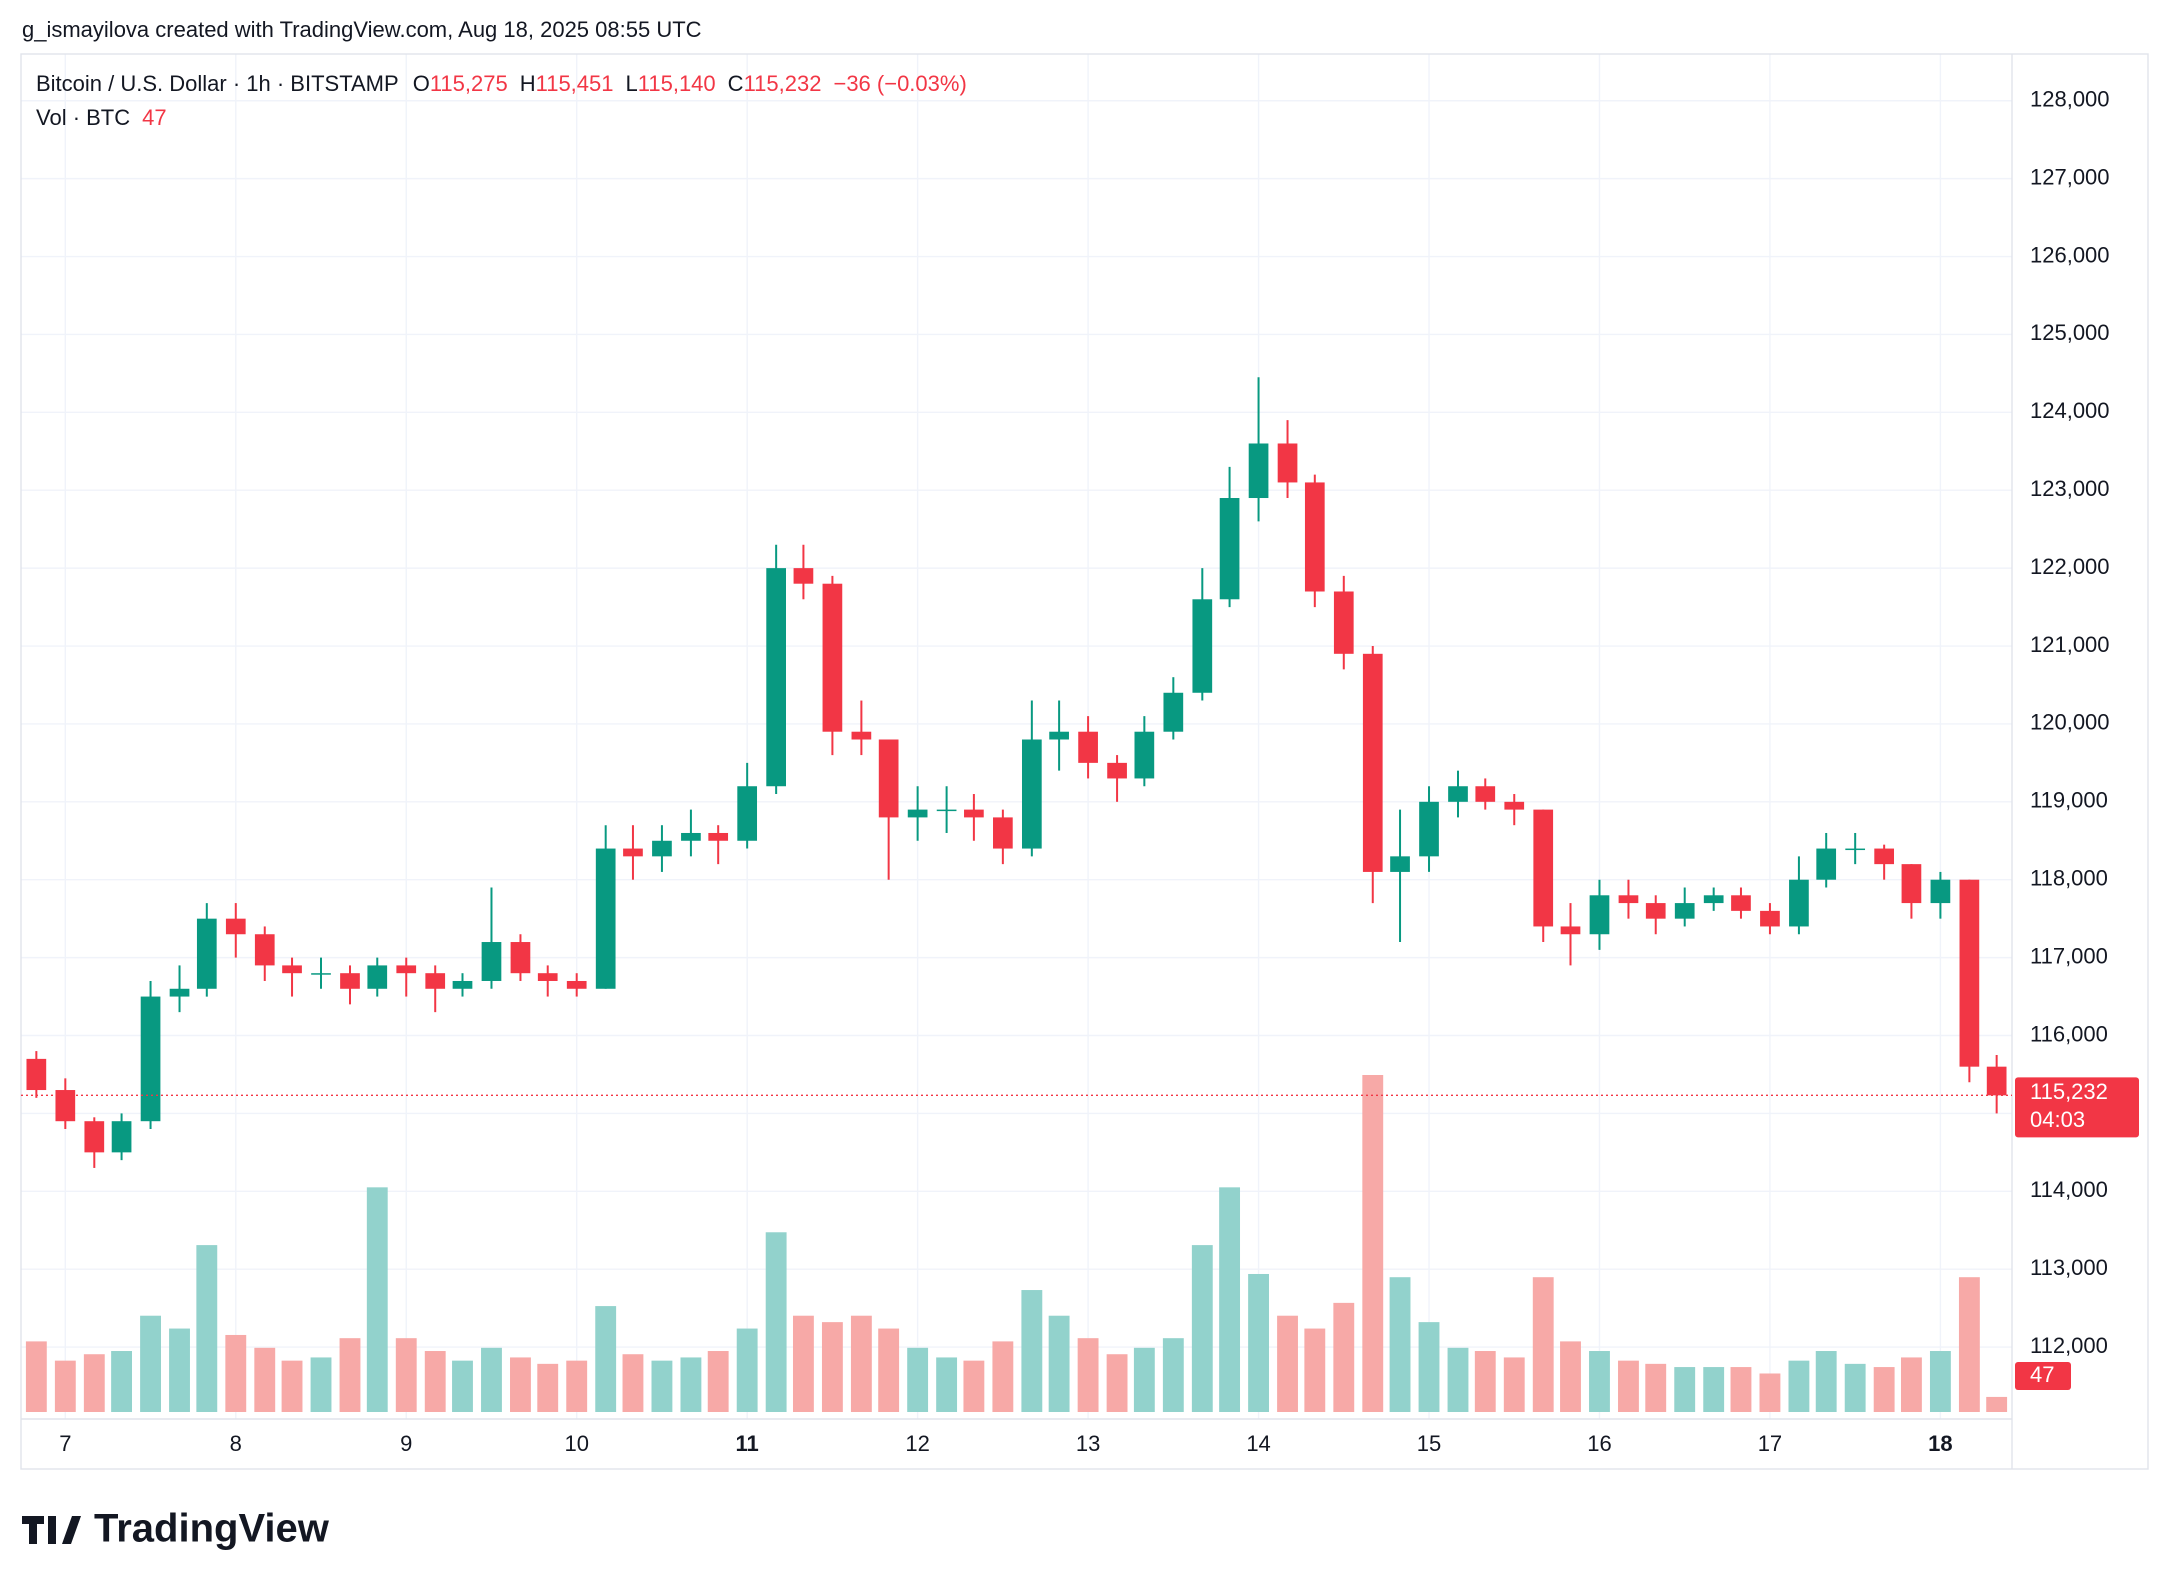 This screenshot has height=1590, width=2168. I want to click on volume-title: Vol · BTC, so click(83, 117).